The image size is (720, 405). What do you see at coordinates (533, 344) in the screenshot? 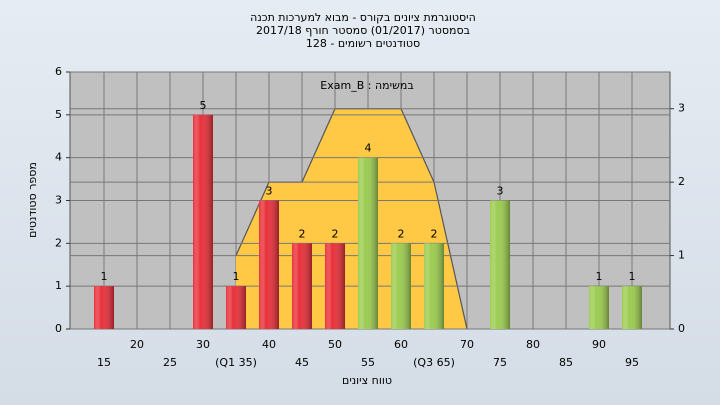
I see `x-tick-label: 80` at bounding box center [533, 344].